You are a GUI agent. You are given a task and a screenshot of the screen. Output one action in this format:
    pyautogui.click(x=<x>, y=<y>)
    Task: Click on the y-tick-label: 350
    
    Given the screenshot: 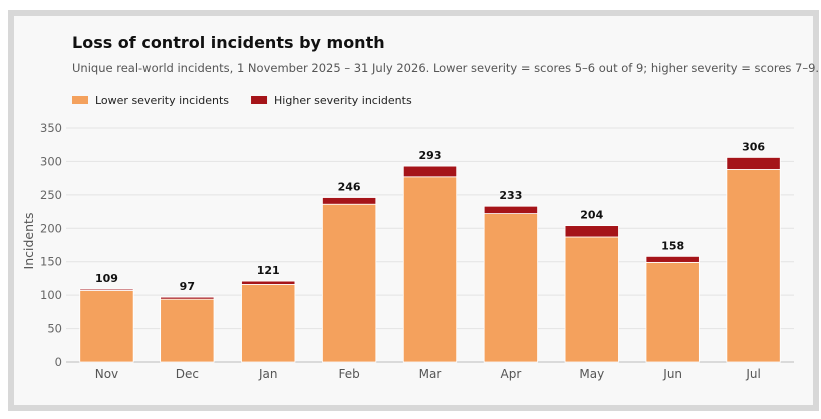 What is the action you would take?
    pyautogui.click(x=51, y=128)
    